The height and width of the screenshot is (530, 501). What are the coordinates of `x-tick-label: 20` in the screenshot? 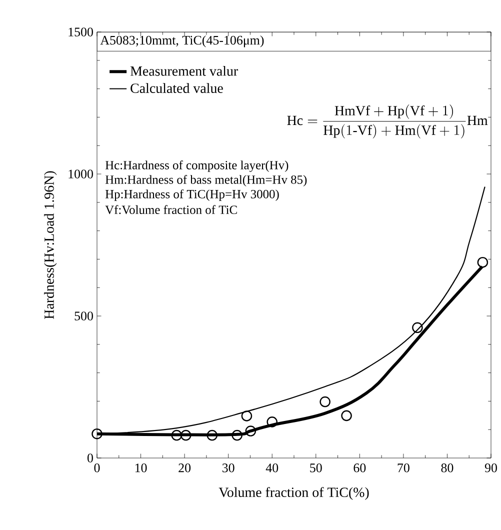 It's located at (184, 468).